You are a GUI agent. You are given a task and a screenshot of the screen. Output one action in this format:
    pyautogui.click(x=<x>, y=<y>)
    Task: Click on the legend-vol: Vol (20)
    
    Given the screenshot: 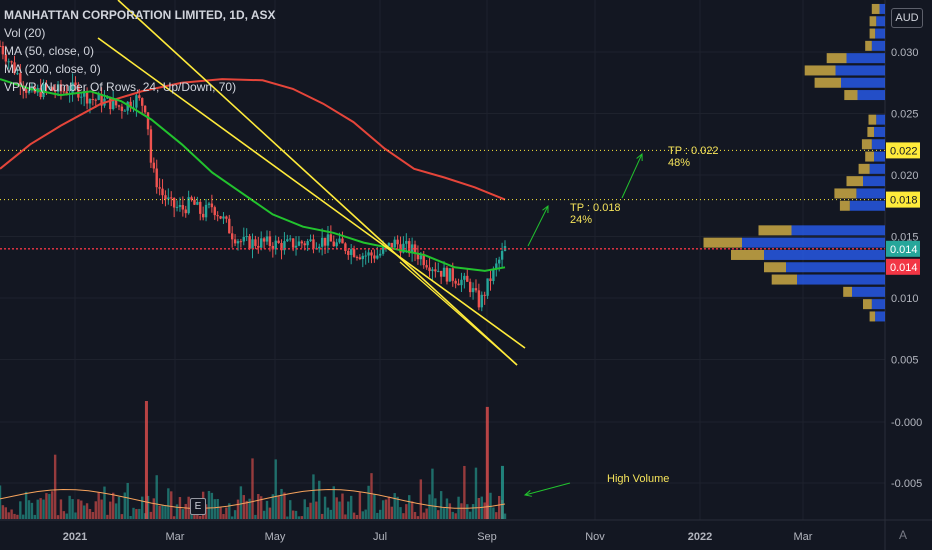 What is the action you would take?
    pyautogui.click(x=25, y=33)
    